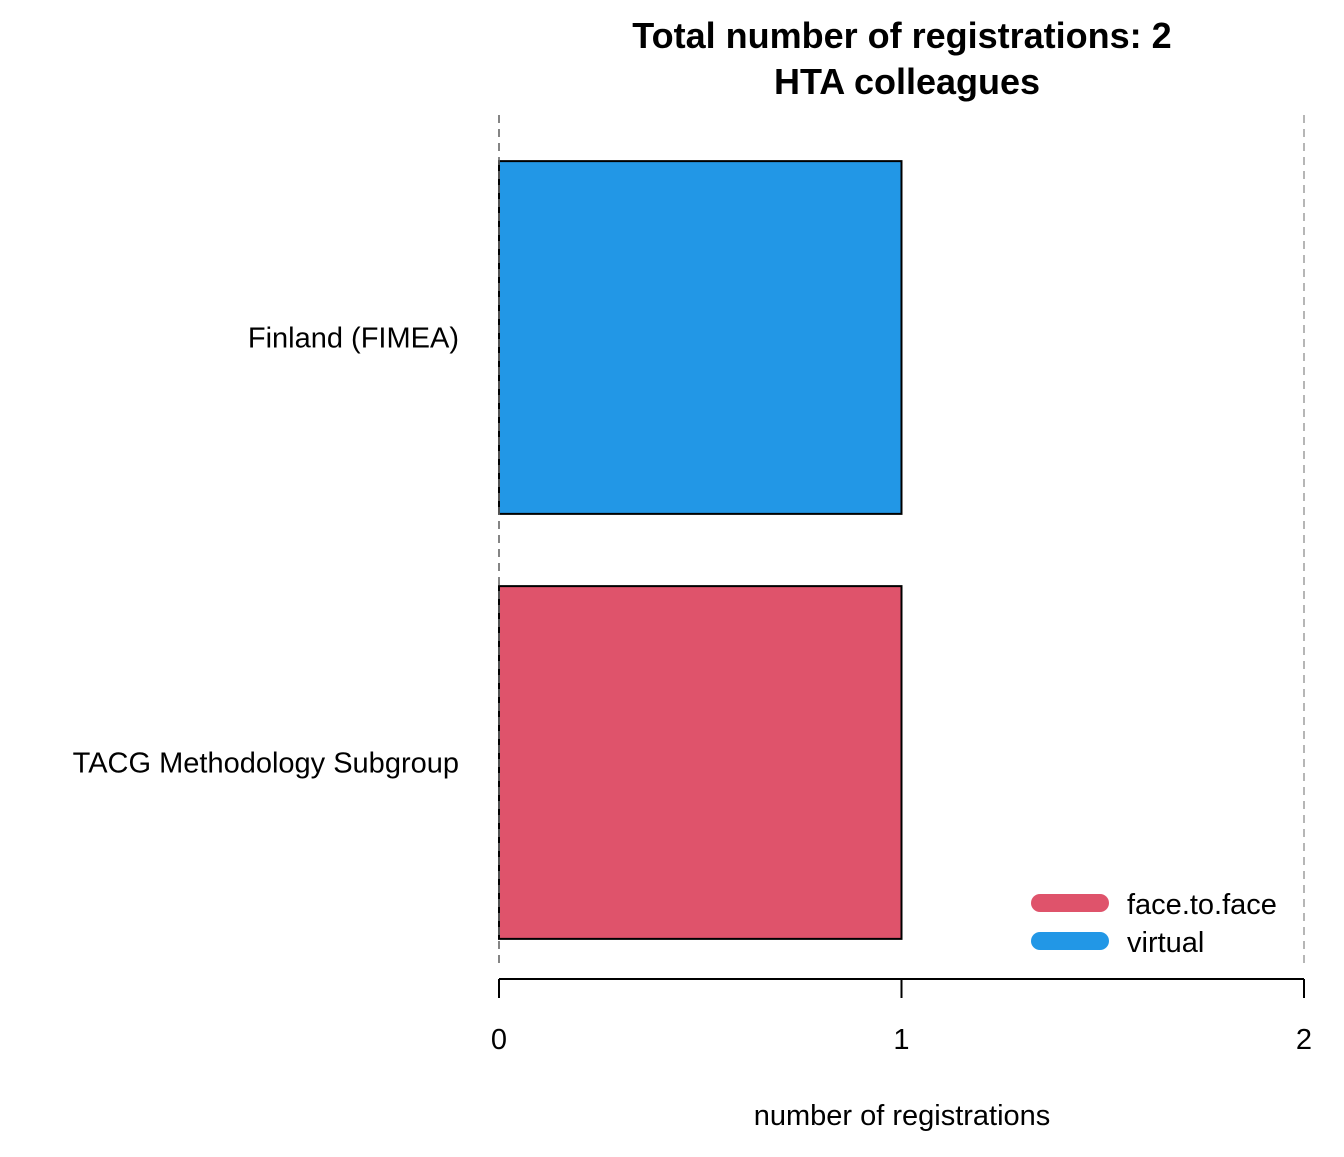  What do you see at coordinates (266, 551) in the screenshot?
I see `category-labels: Finland (FIMEA) TACG Methodology Subgroup` at bounding box center [266, 551].